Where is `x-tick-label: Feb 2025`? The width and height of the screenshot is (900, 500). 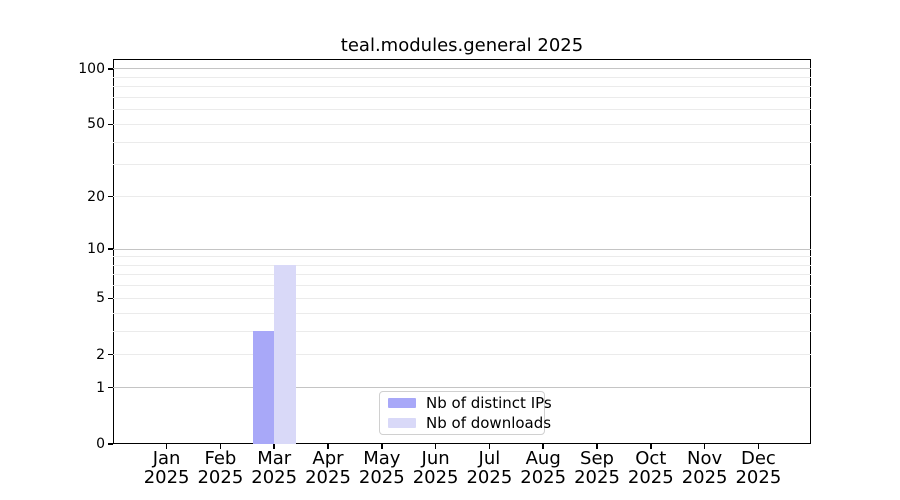 x-tick-label: Feb 2025 is located at coordinates (220, 468).